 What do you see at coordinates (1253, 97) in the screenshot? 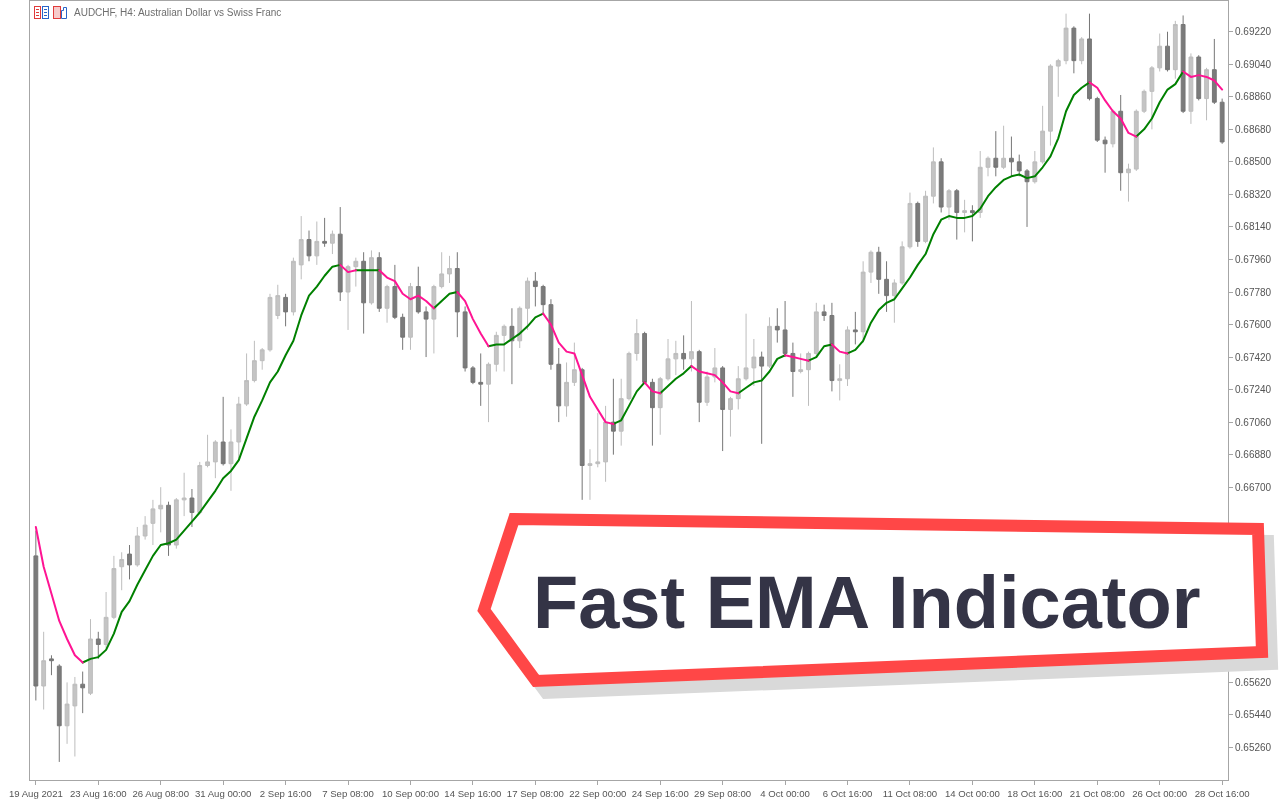
I see `y-tick-label: 0.68860` at bounding box center [1253, 97].